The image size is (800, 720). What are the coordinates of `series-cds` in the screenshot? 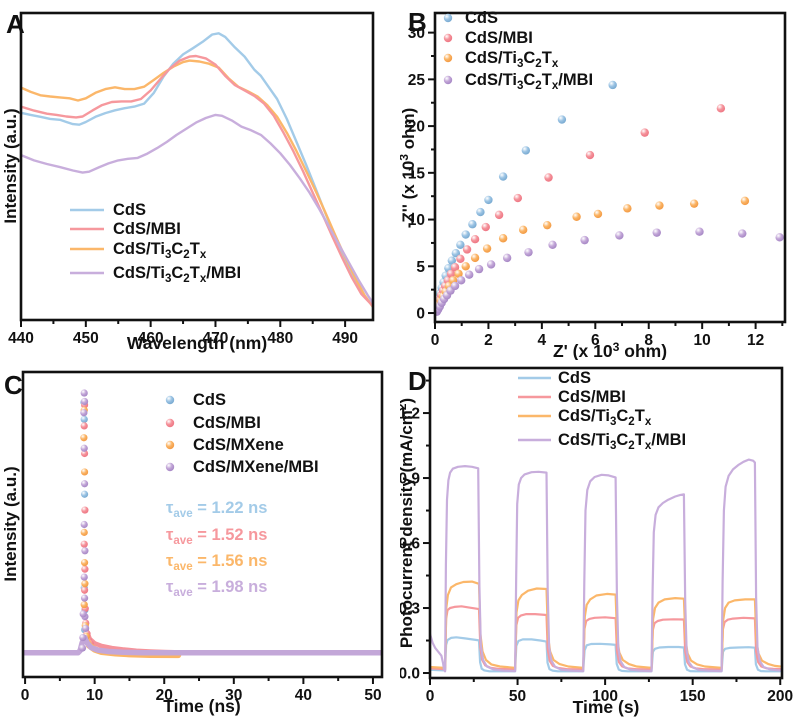 It's located at (605, 654).